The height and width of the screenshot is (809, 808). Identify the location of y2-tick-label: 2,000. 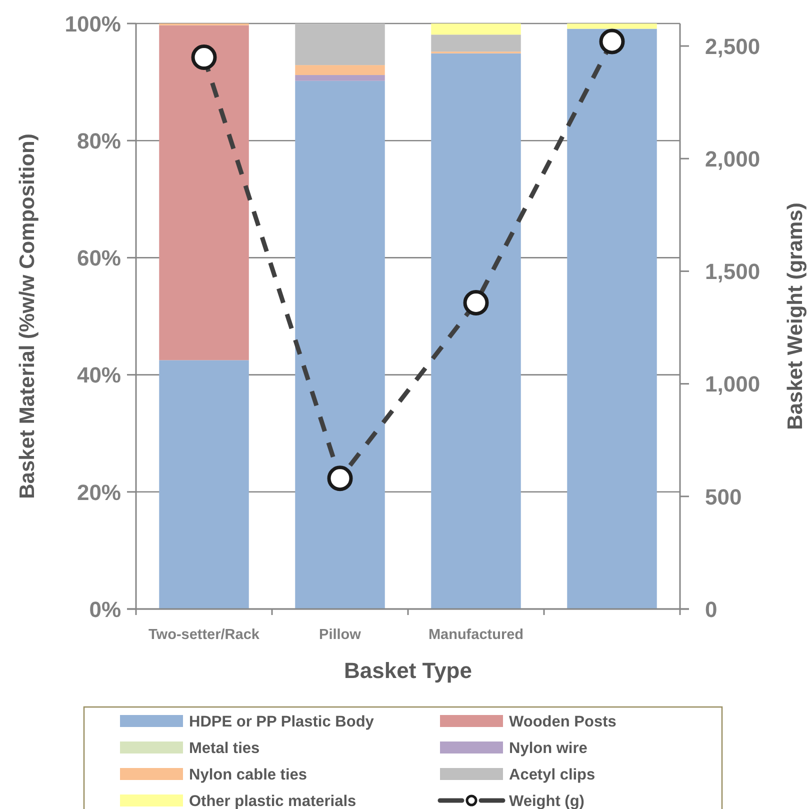
(732, 159).